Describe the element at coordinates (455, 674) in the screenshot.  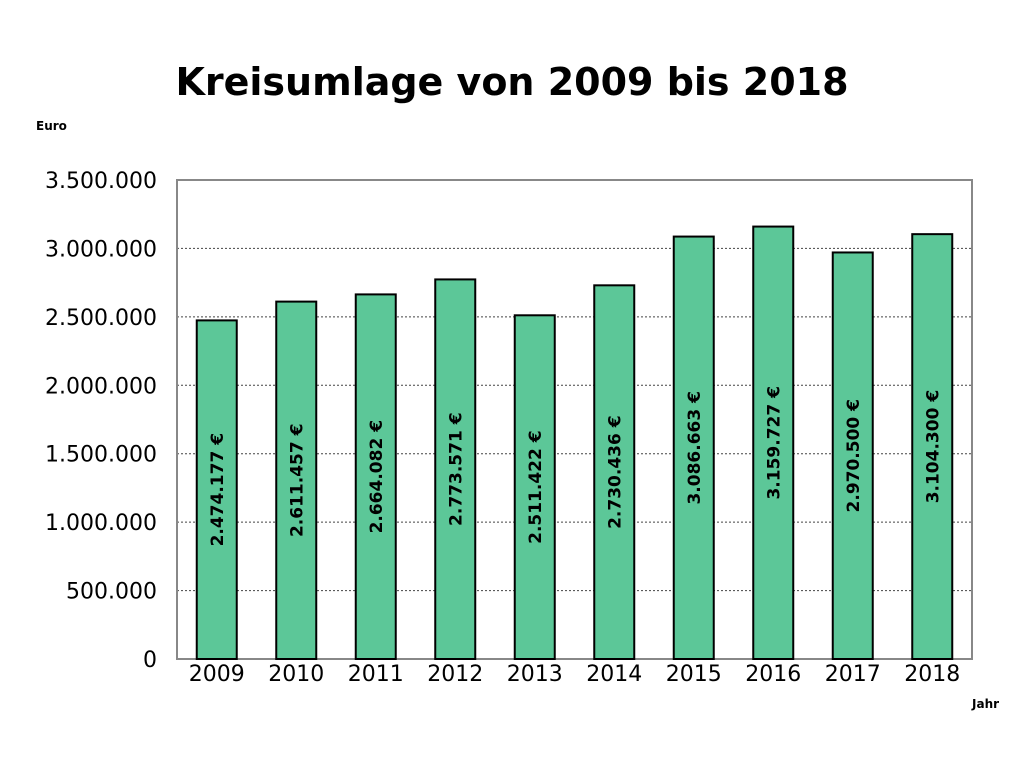
I see `x-tick-label: 2012` at that location.